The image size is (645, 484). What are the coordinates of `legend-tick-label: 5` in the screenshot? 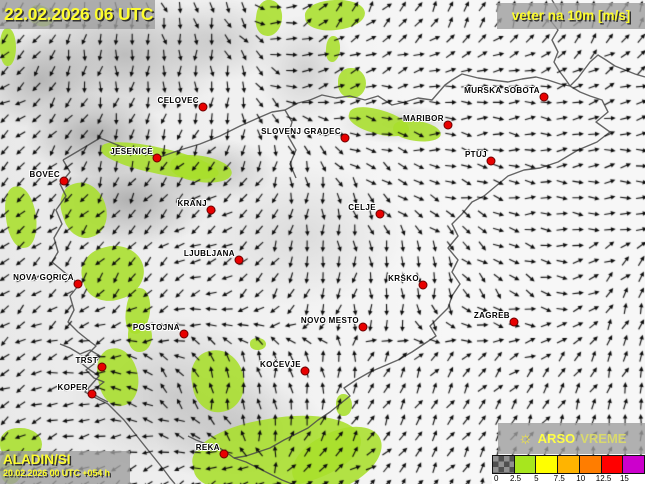 It's located at (536, 478).